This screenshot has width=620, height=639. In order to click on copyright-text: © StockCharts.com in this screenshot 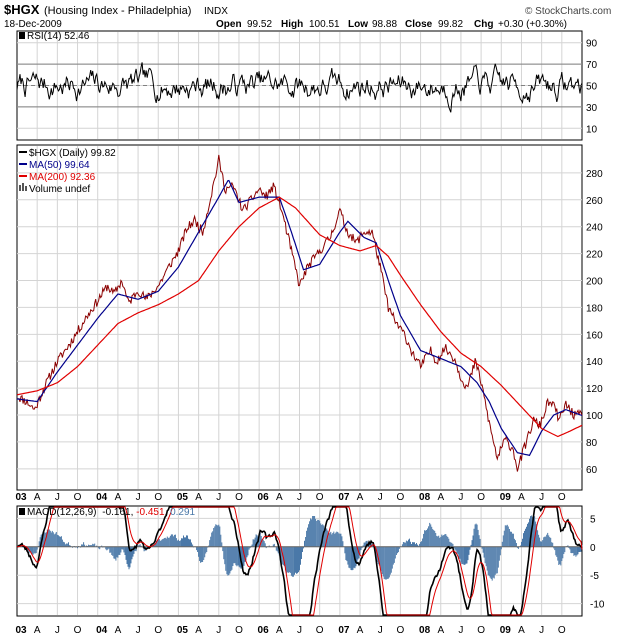, I will do `click(568, 11)`.